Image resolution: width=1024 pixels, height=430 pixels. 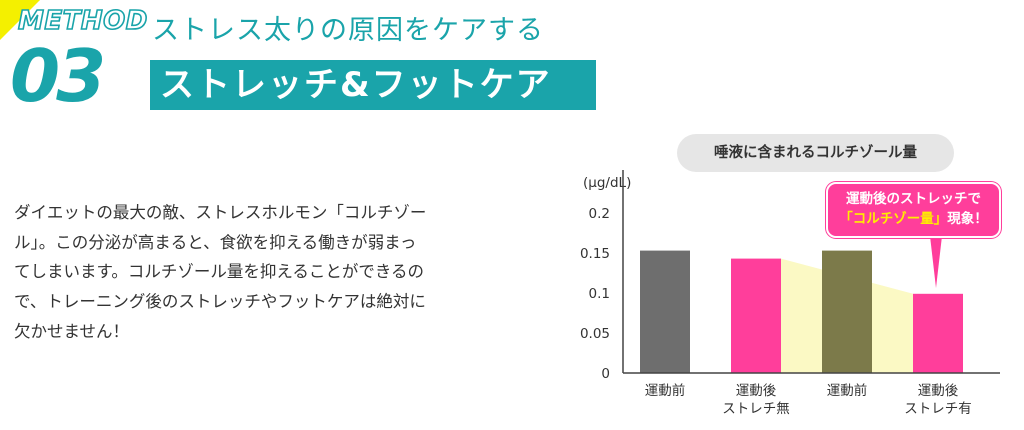 I want to click on callout-line-2: 「コルチゾー量」現象！, so click(x=913, y=220).